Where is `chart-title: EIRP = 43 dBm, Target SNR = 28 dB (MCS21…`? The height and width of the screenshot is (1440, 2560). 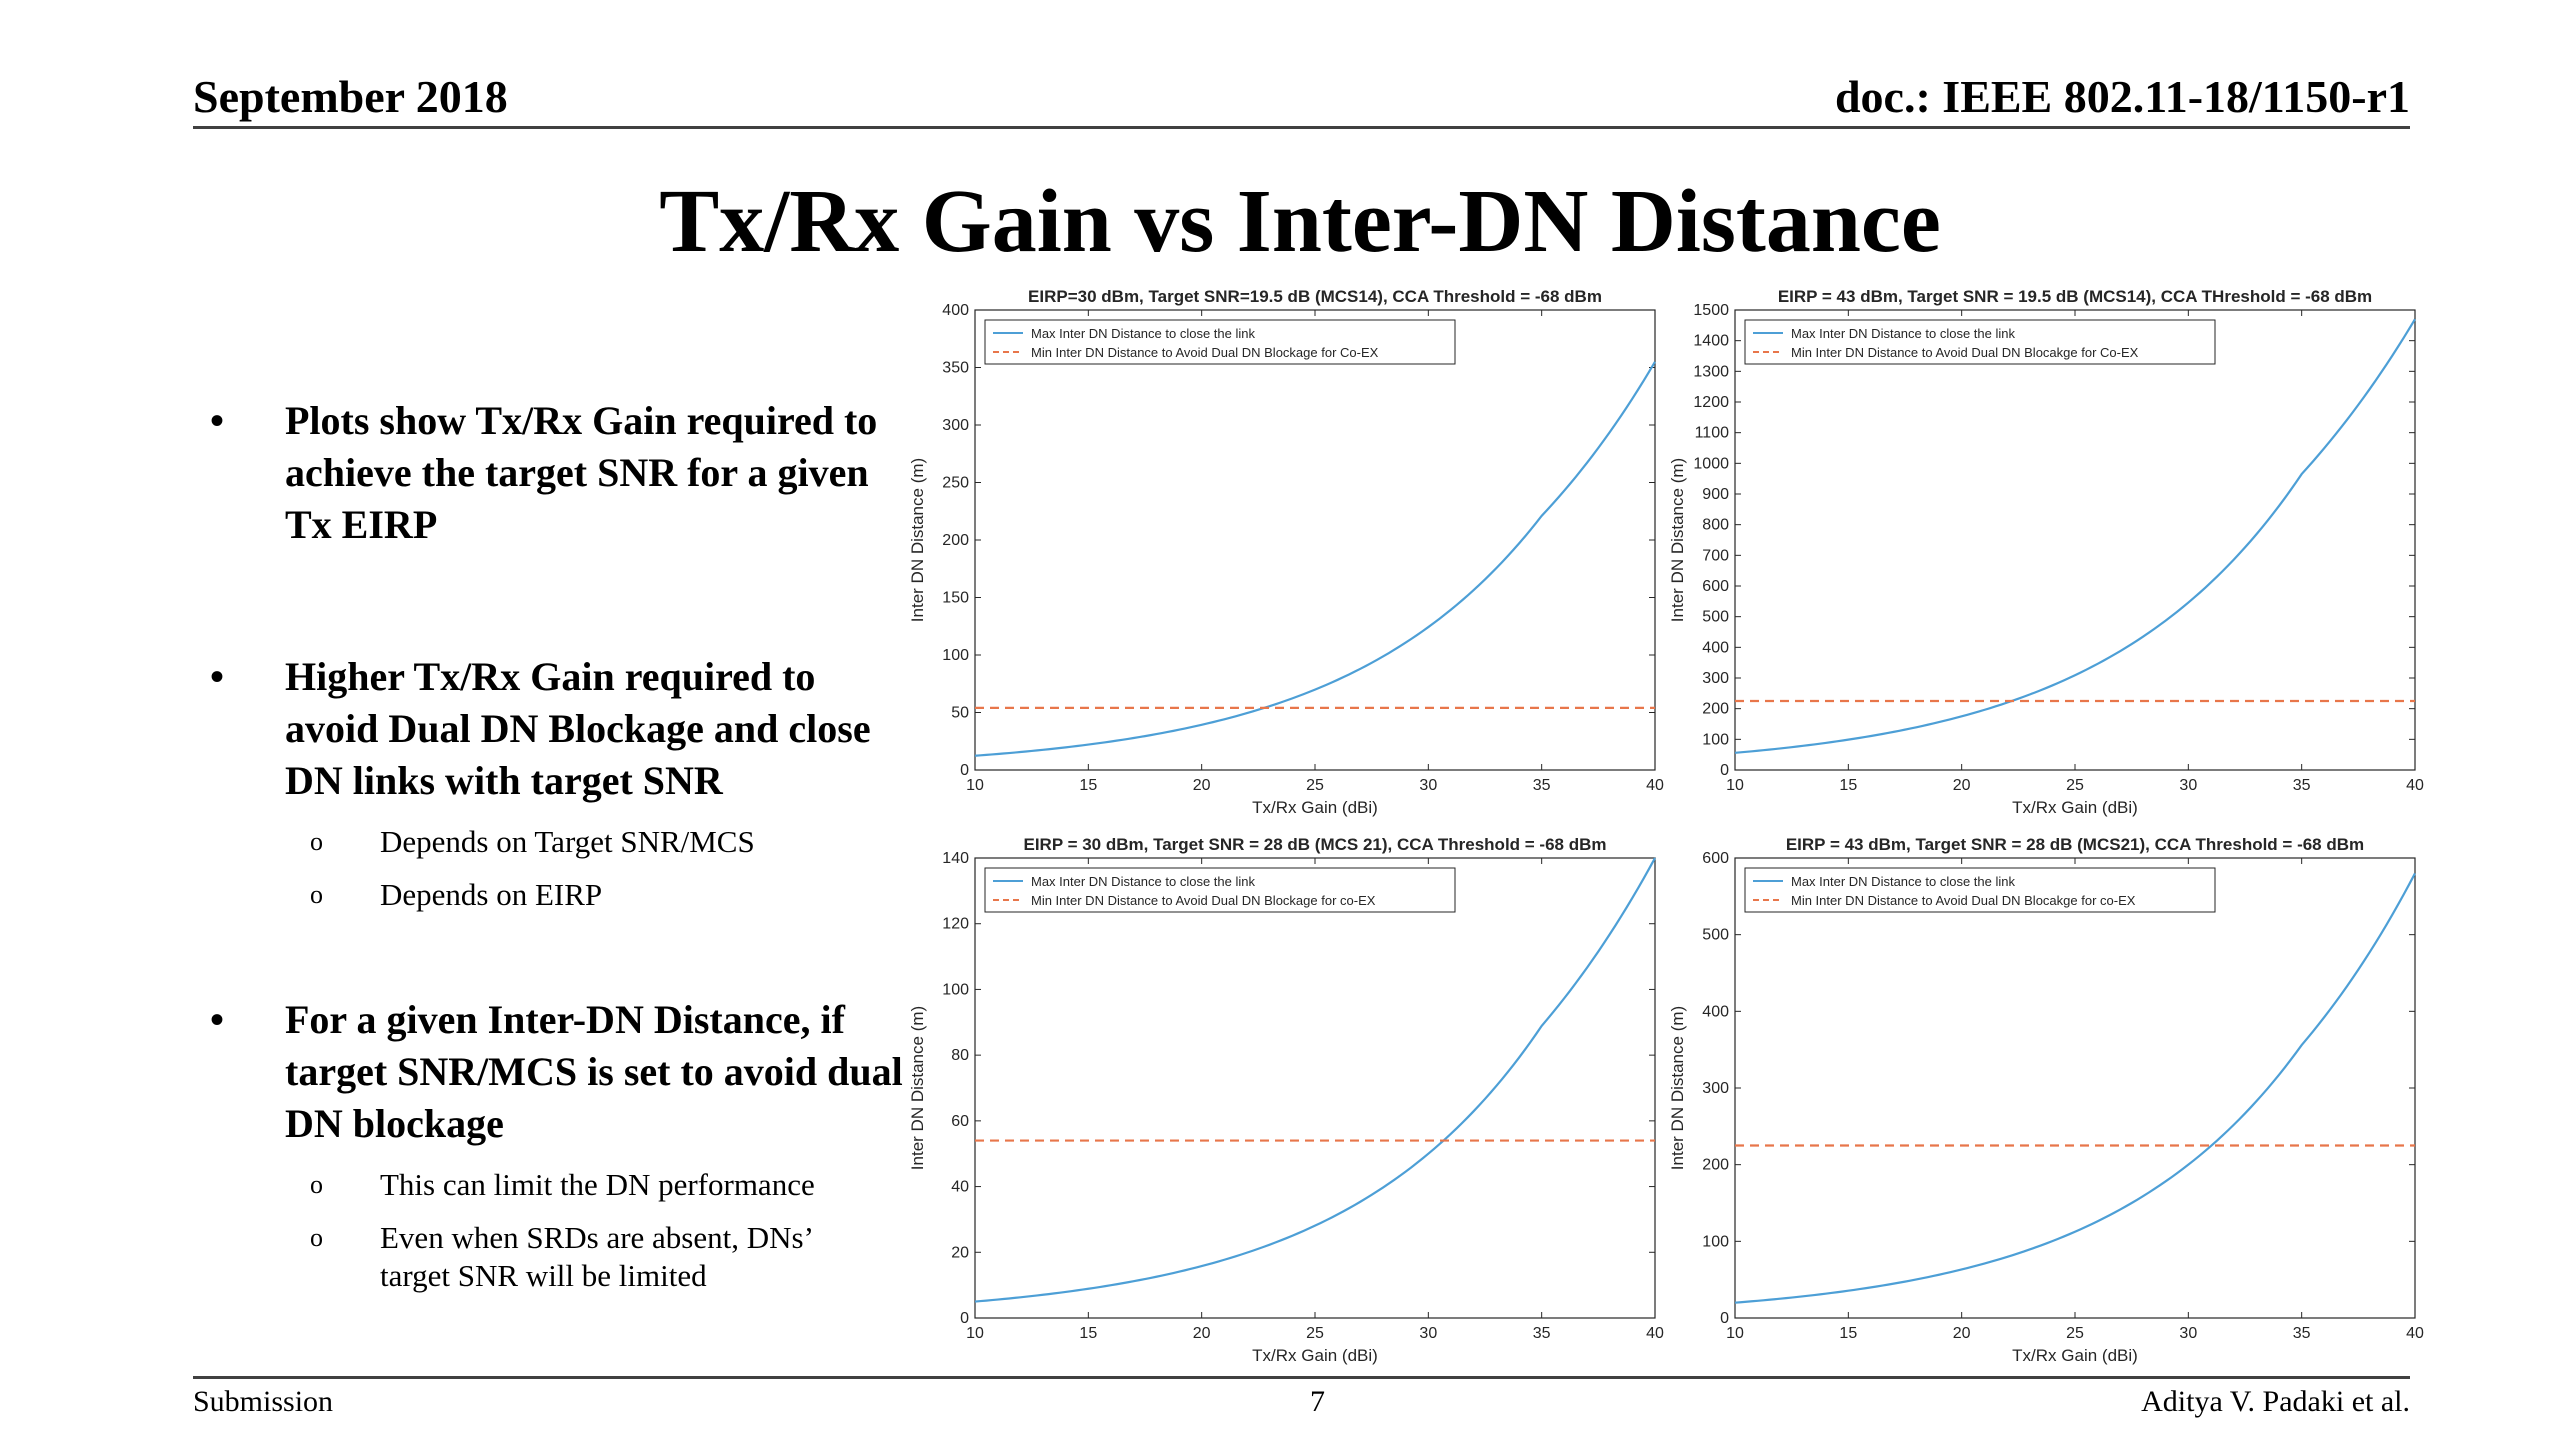 chart-title: EIRP = 43 dBm, Target SNR = 28 dB (MCS21… is located at coordinates (2075, 844).